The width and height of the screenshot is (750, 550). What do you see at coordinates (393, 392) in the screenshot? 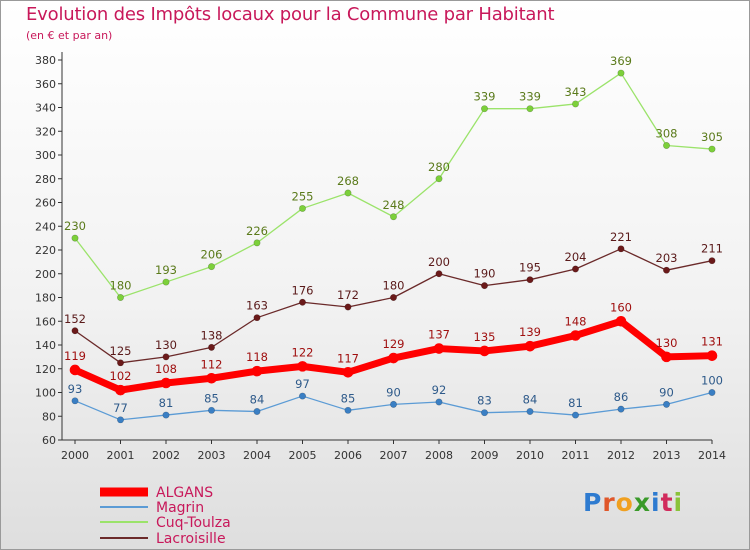
I see `data-label: 90` at bounding box center [393, 392].